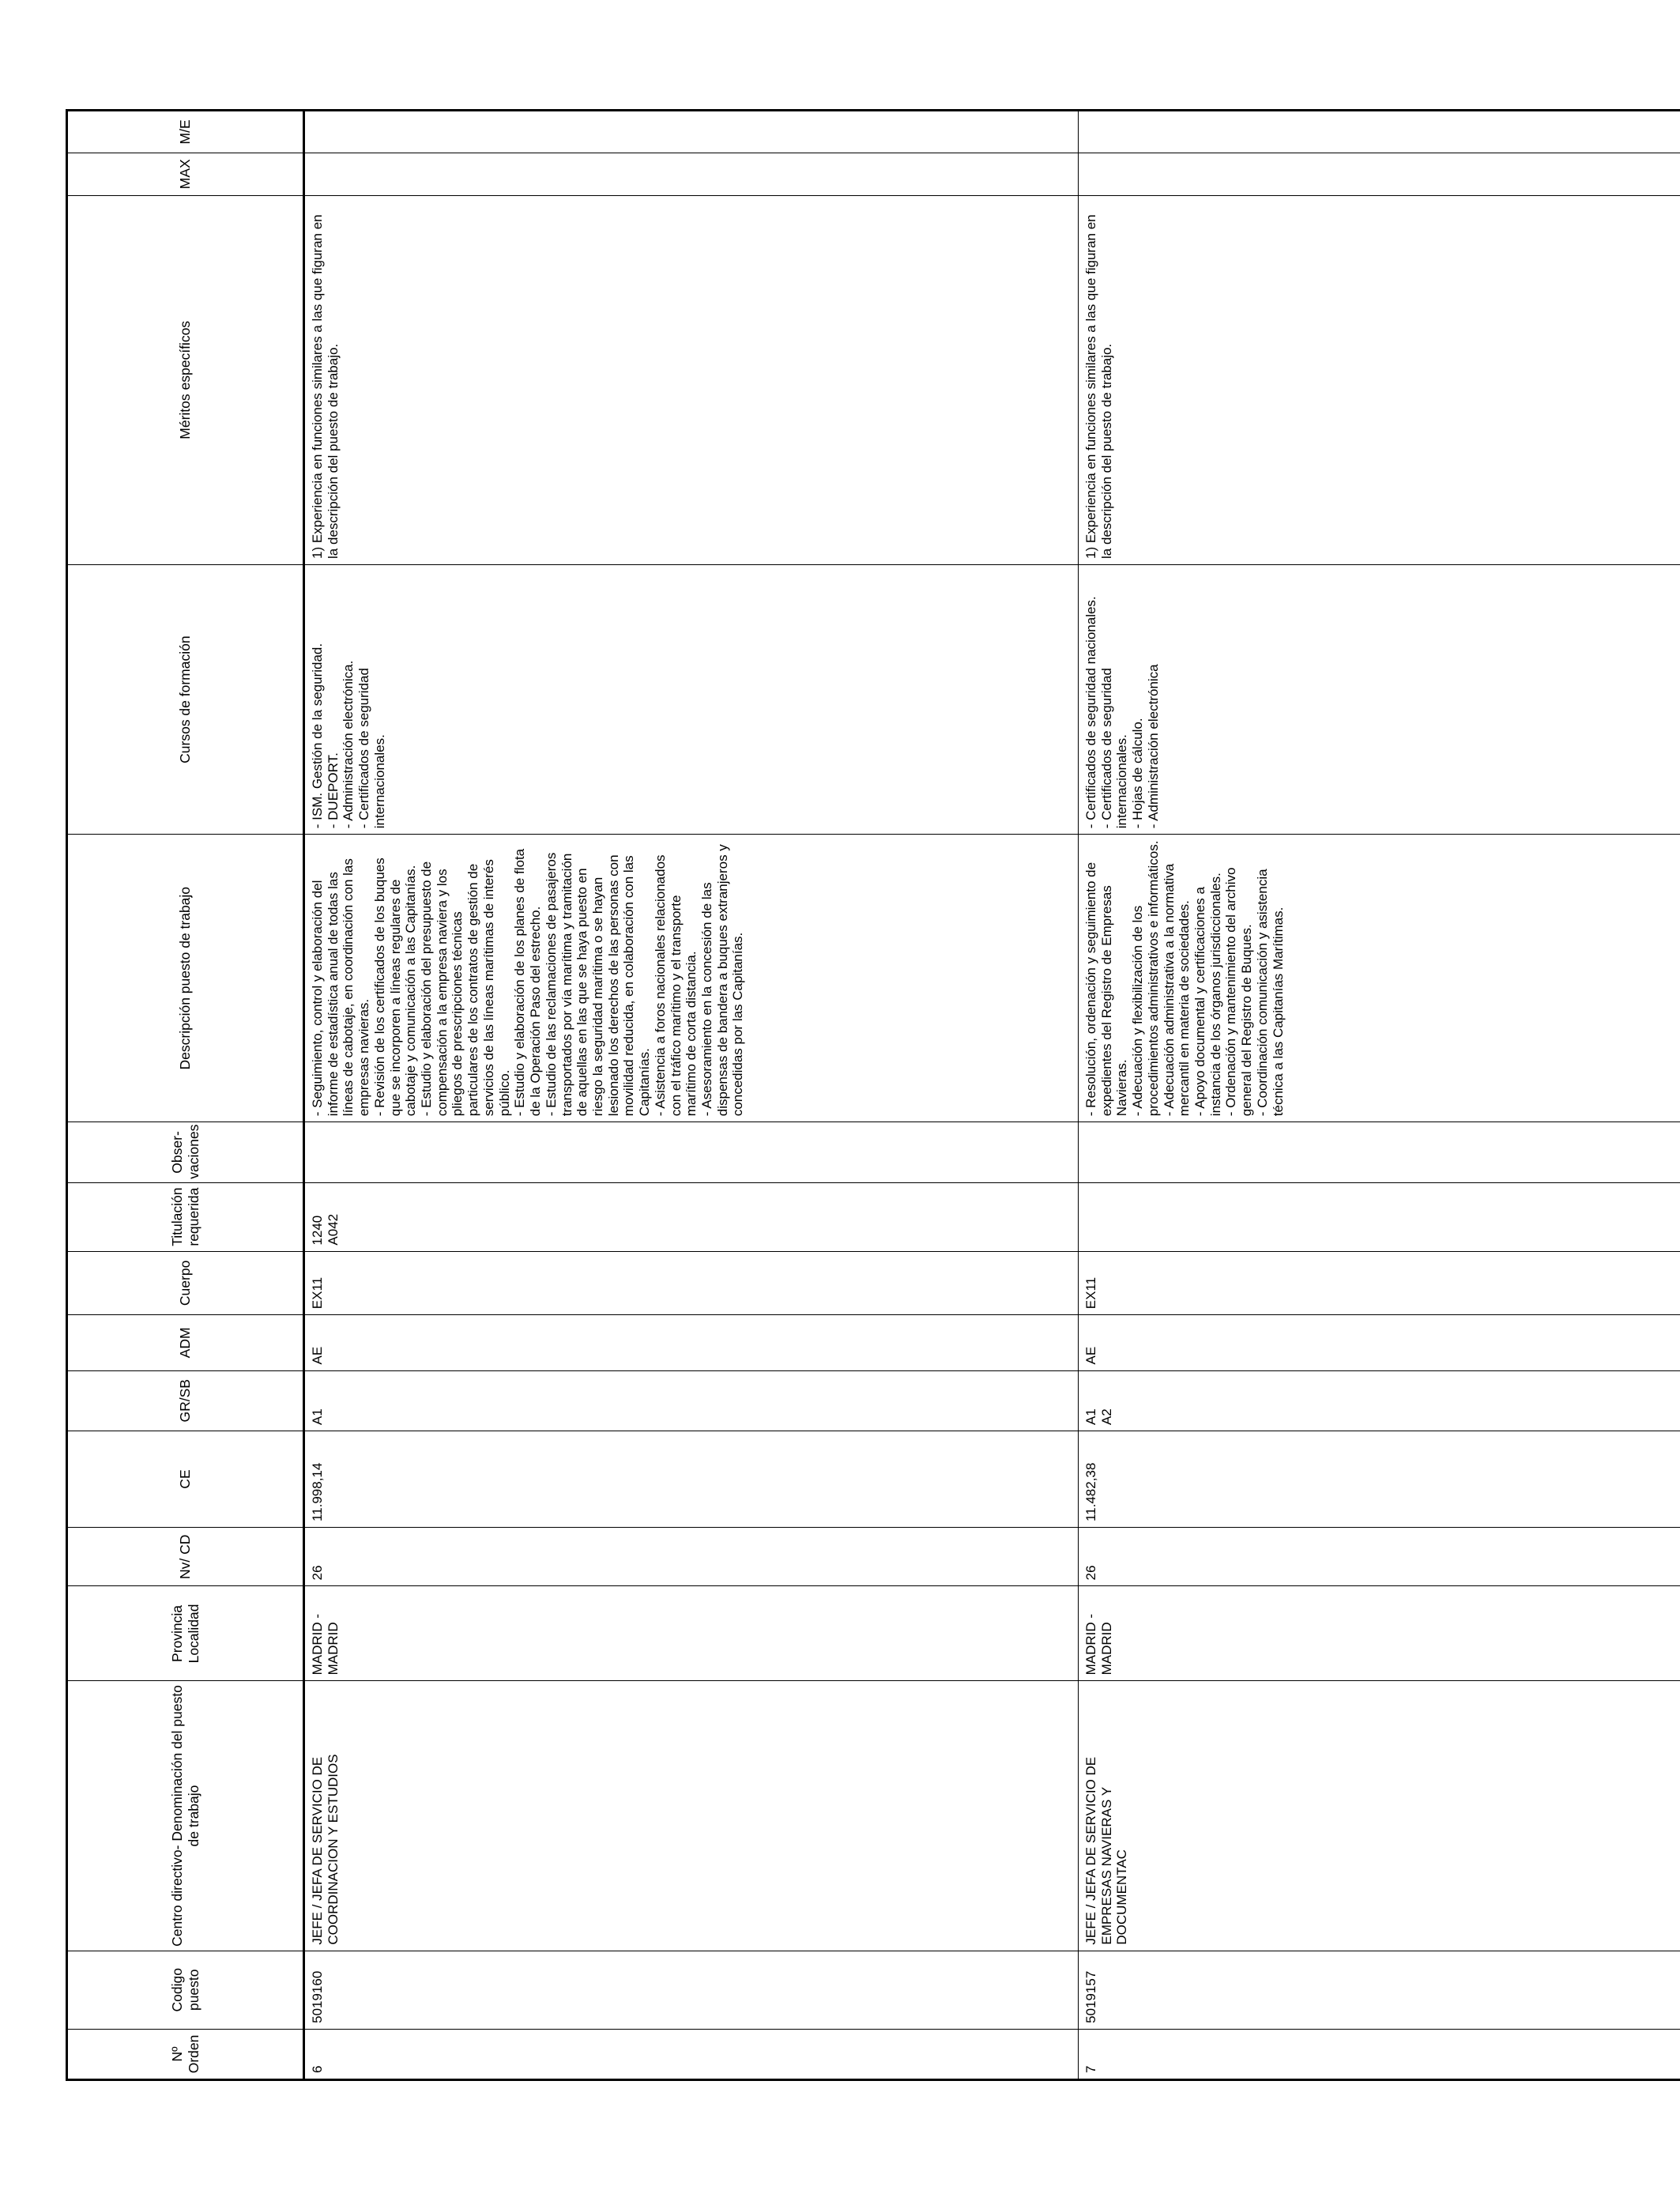 This screenshot has height=2194, width=1680. What do you see at coordinates (185, 1990) in the screenshot?
I see `col-header-codigo: Codigo puesto` at bounding box center [185, 1990].